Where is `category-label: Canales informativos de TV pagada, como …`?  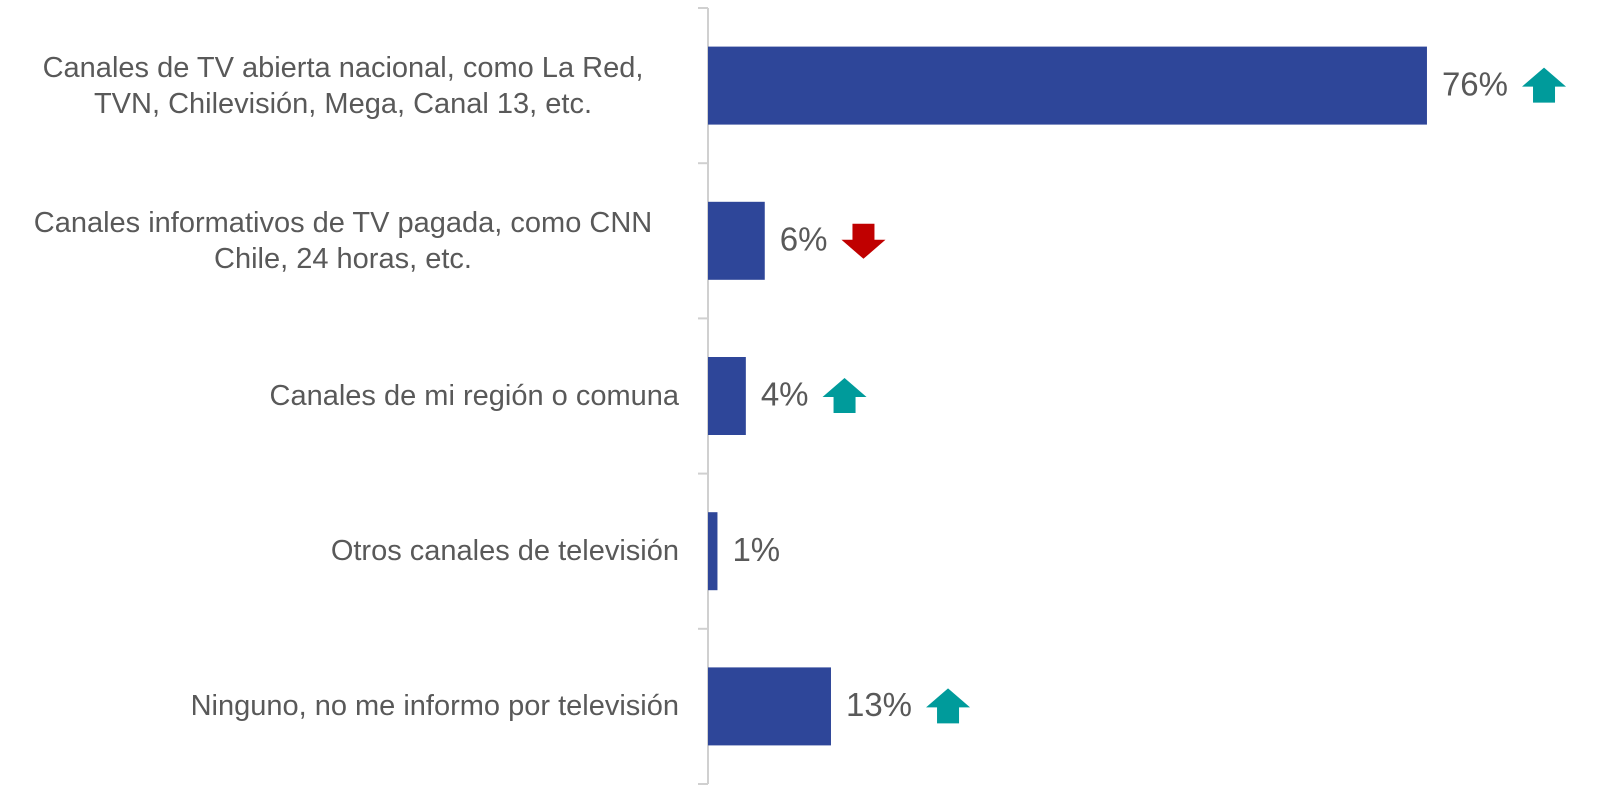
category-label: Canales informativos de TV pagada, como … is located at coordinates (343, 240).